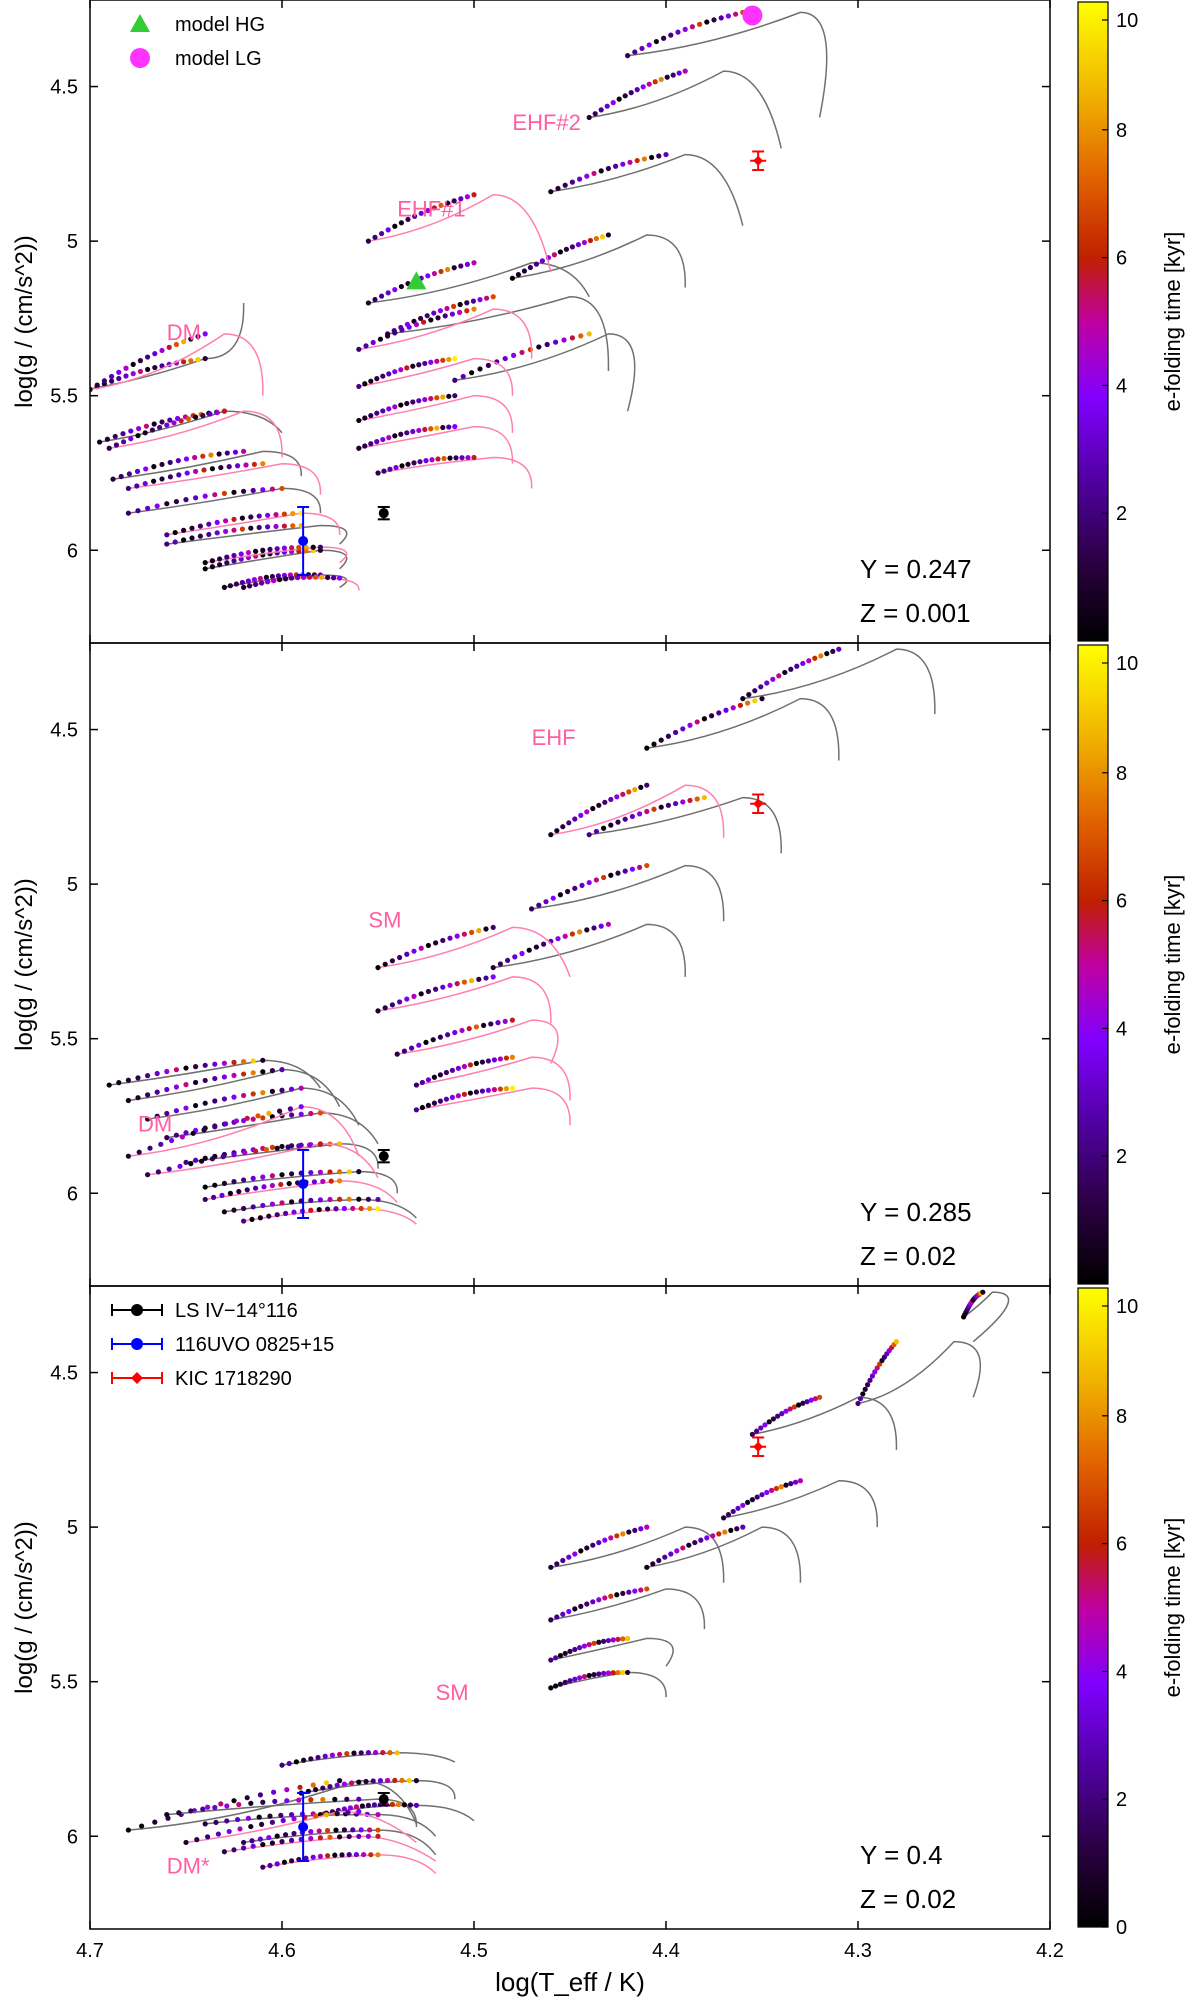 This screenshot has width=1200, height=2000. I want to click on region-label: EHF#2, so click(546, 122).